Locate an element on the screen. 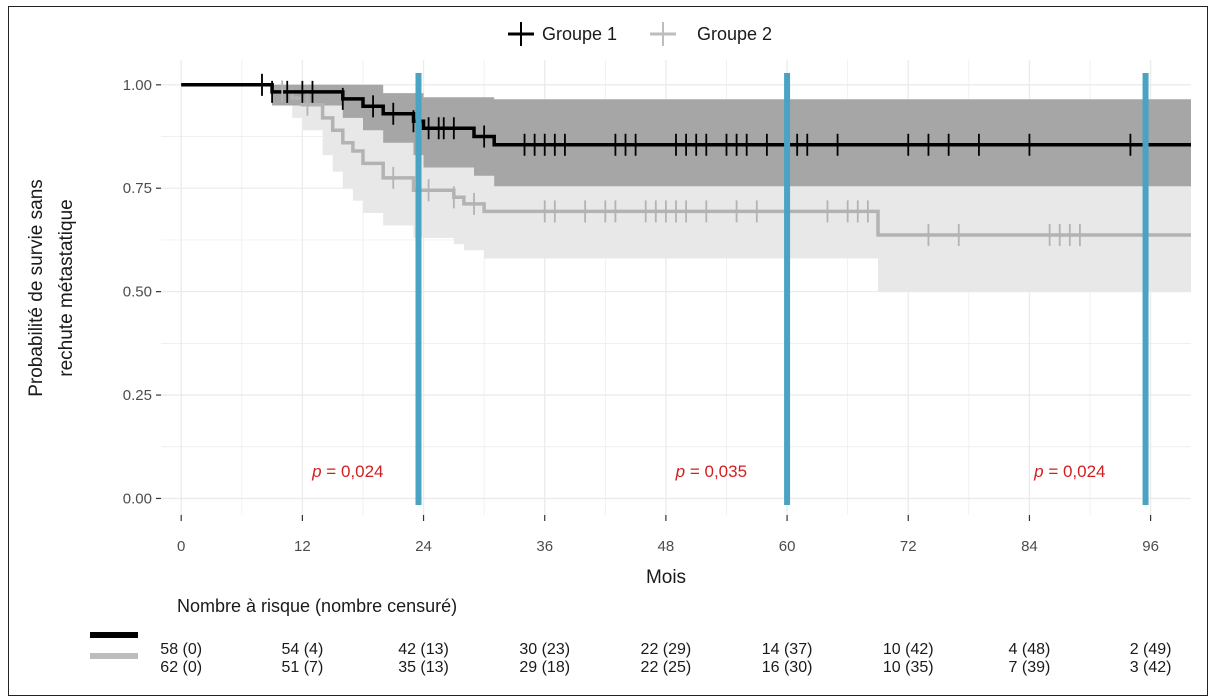  risk-cell: 51 (7) is located at coordinates (302, 667).